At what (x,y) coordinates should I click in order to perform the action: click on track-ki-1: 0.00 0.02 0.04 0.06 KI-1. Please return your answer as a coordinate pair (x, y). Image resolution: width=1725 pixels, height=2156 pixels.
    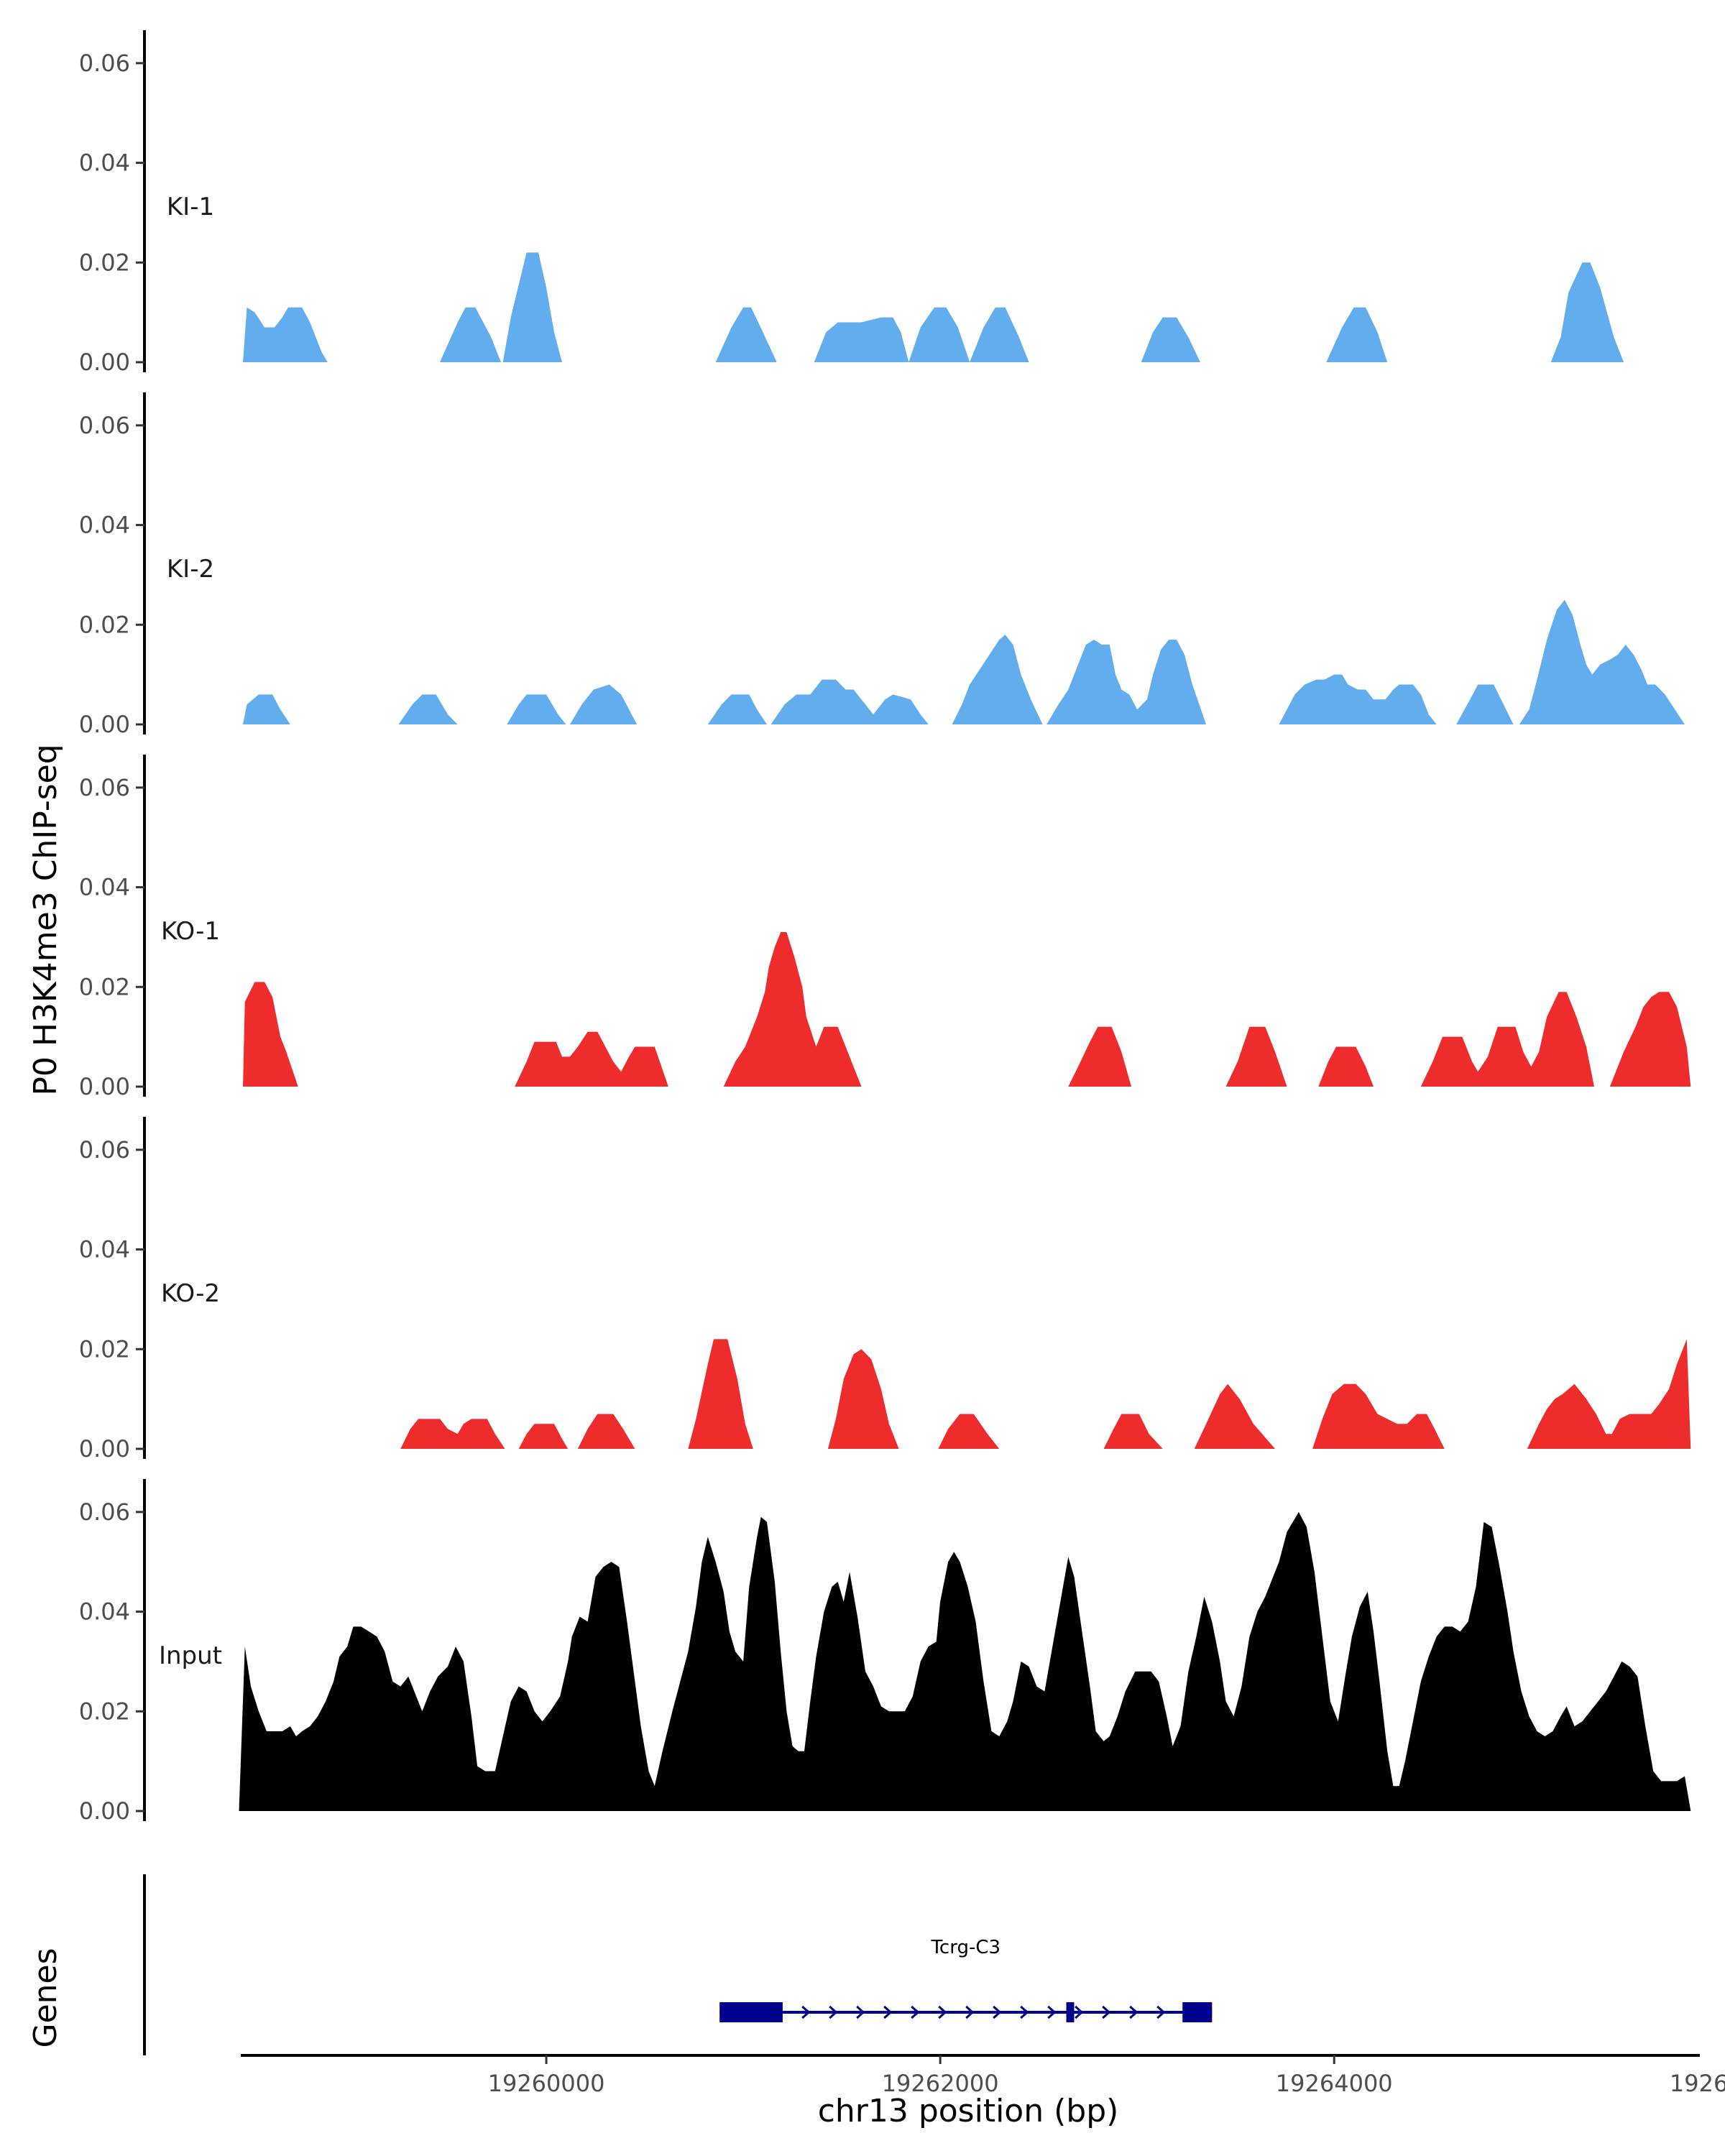
    Looking at the image, I should click on (851, 203).